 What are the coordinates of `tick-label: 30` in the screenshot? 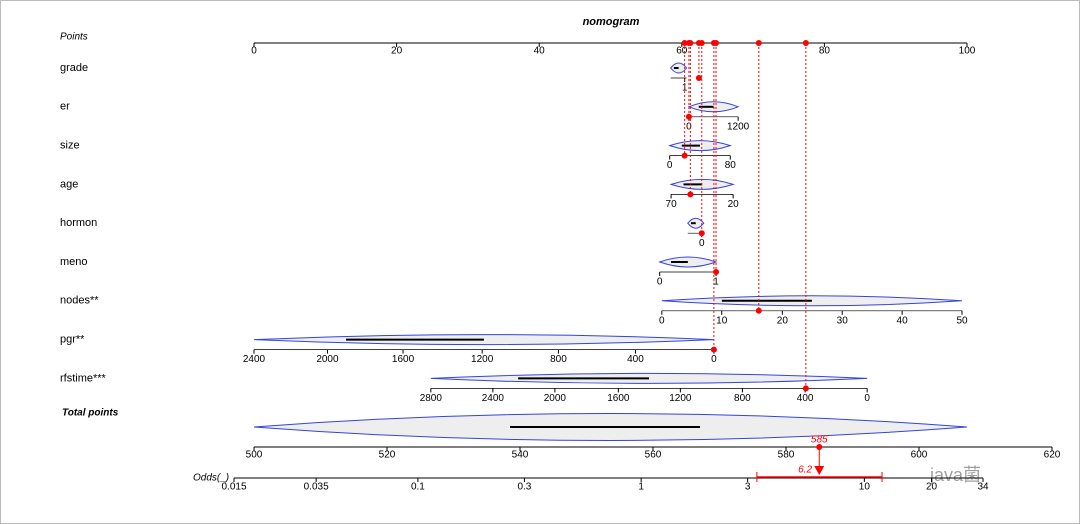 It's located at (843, 320).